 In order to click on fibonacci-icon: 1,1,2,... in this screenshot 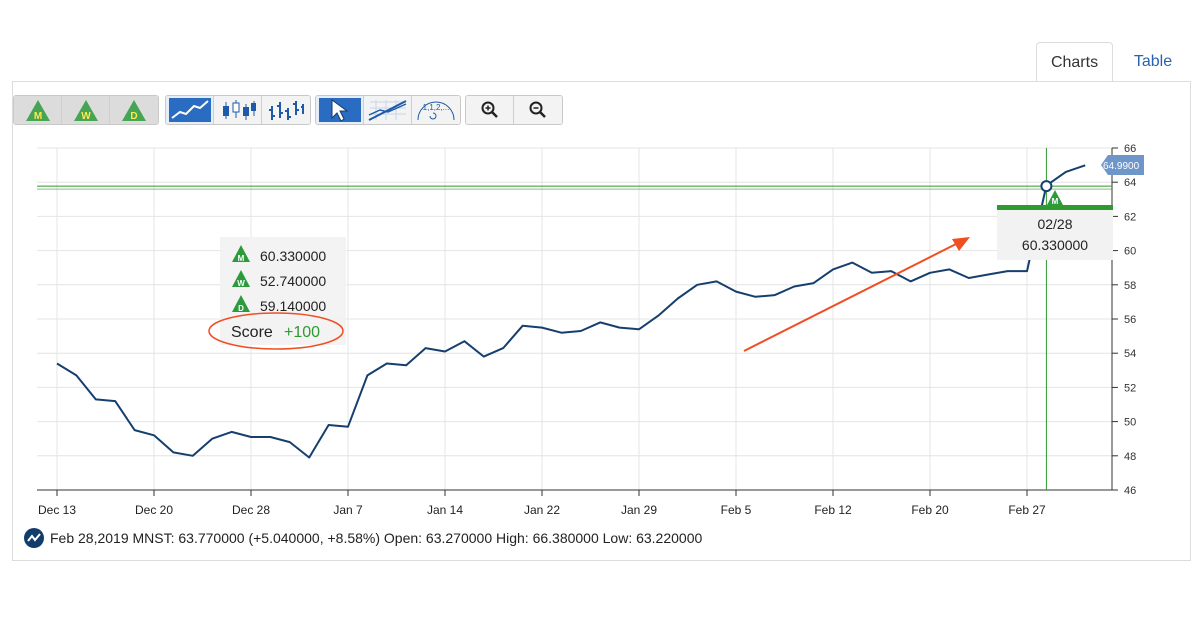, I will do `click(436, 111)`.